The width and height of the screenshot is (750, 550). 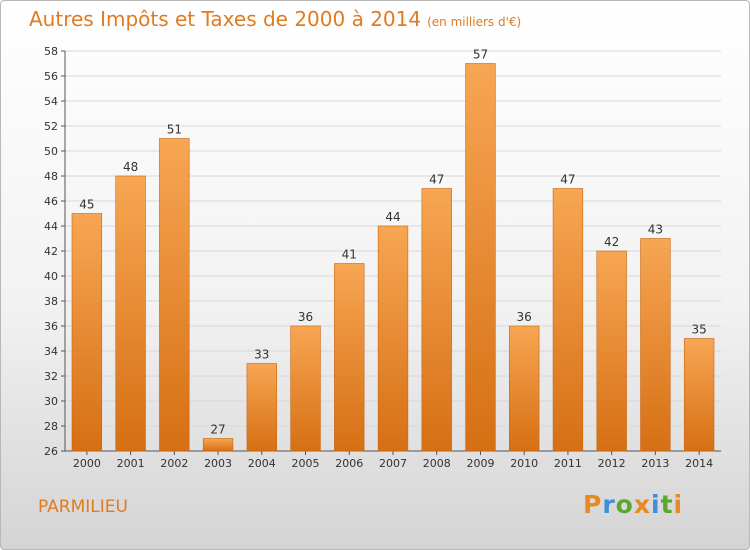 I want to click on x-tick-label-2006: 2006, so click(x=349, y=463).